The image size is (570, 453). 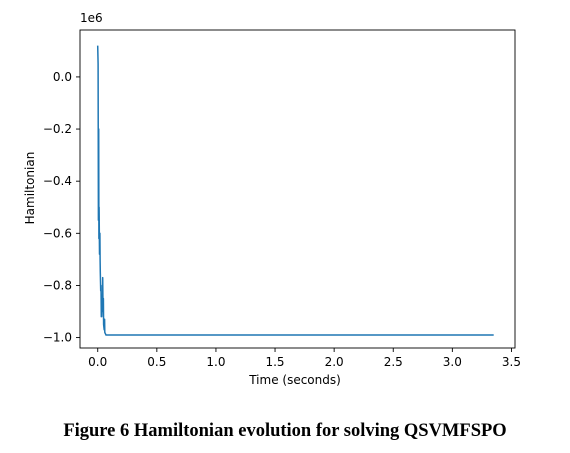 I want to click on y-tick-label: −1.0, so click(x=57, y=338).